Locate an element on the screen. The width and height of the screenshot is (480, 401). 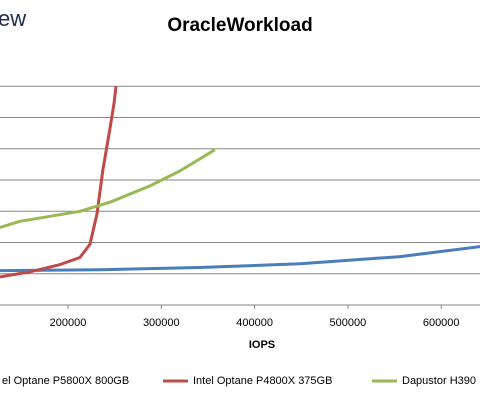
x-tick-label: 200000 is located at coordinates (68, 323).